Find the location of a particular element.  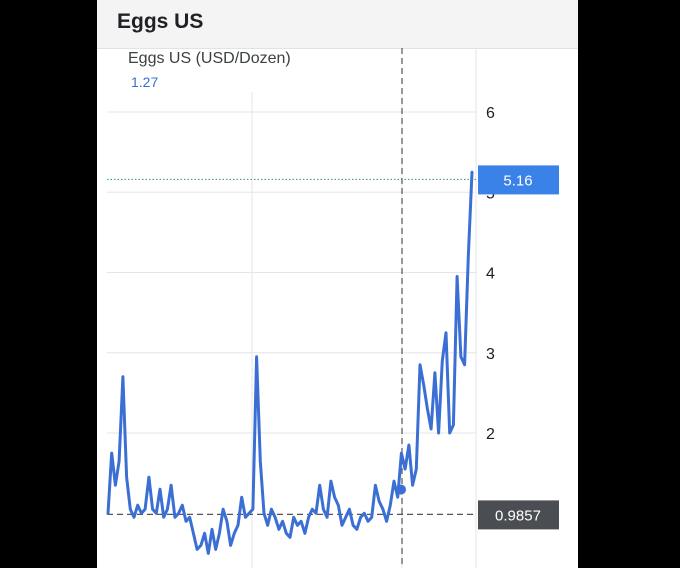

y-axis: 23456 is located at coordinates (490, 274).